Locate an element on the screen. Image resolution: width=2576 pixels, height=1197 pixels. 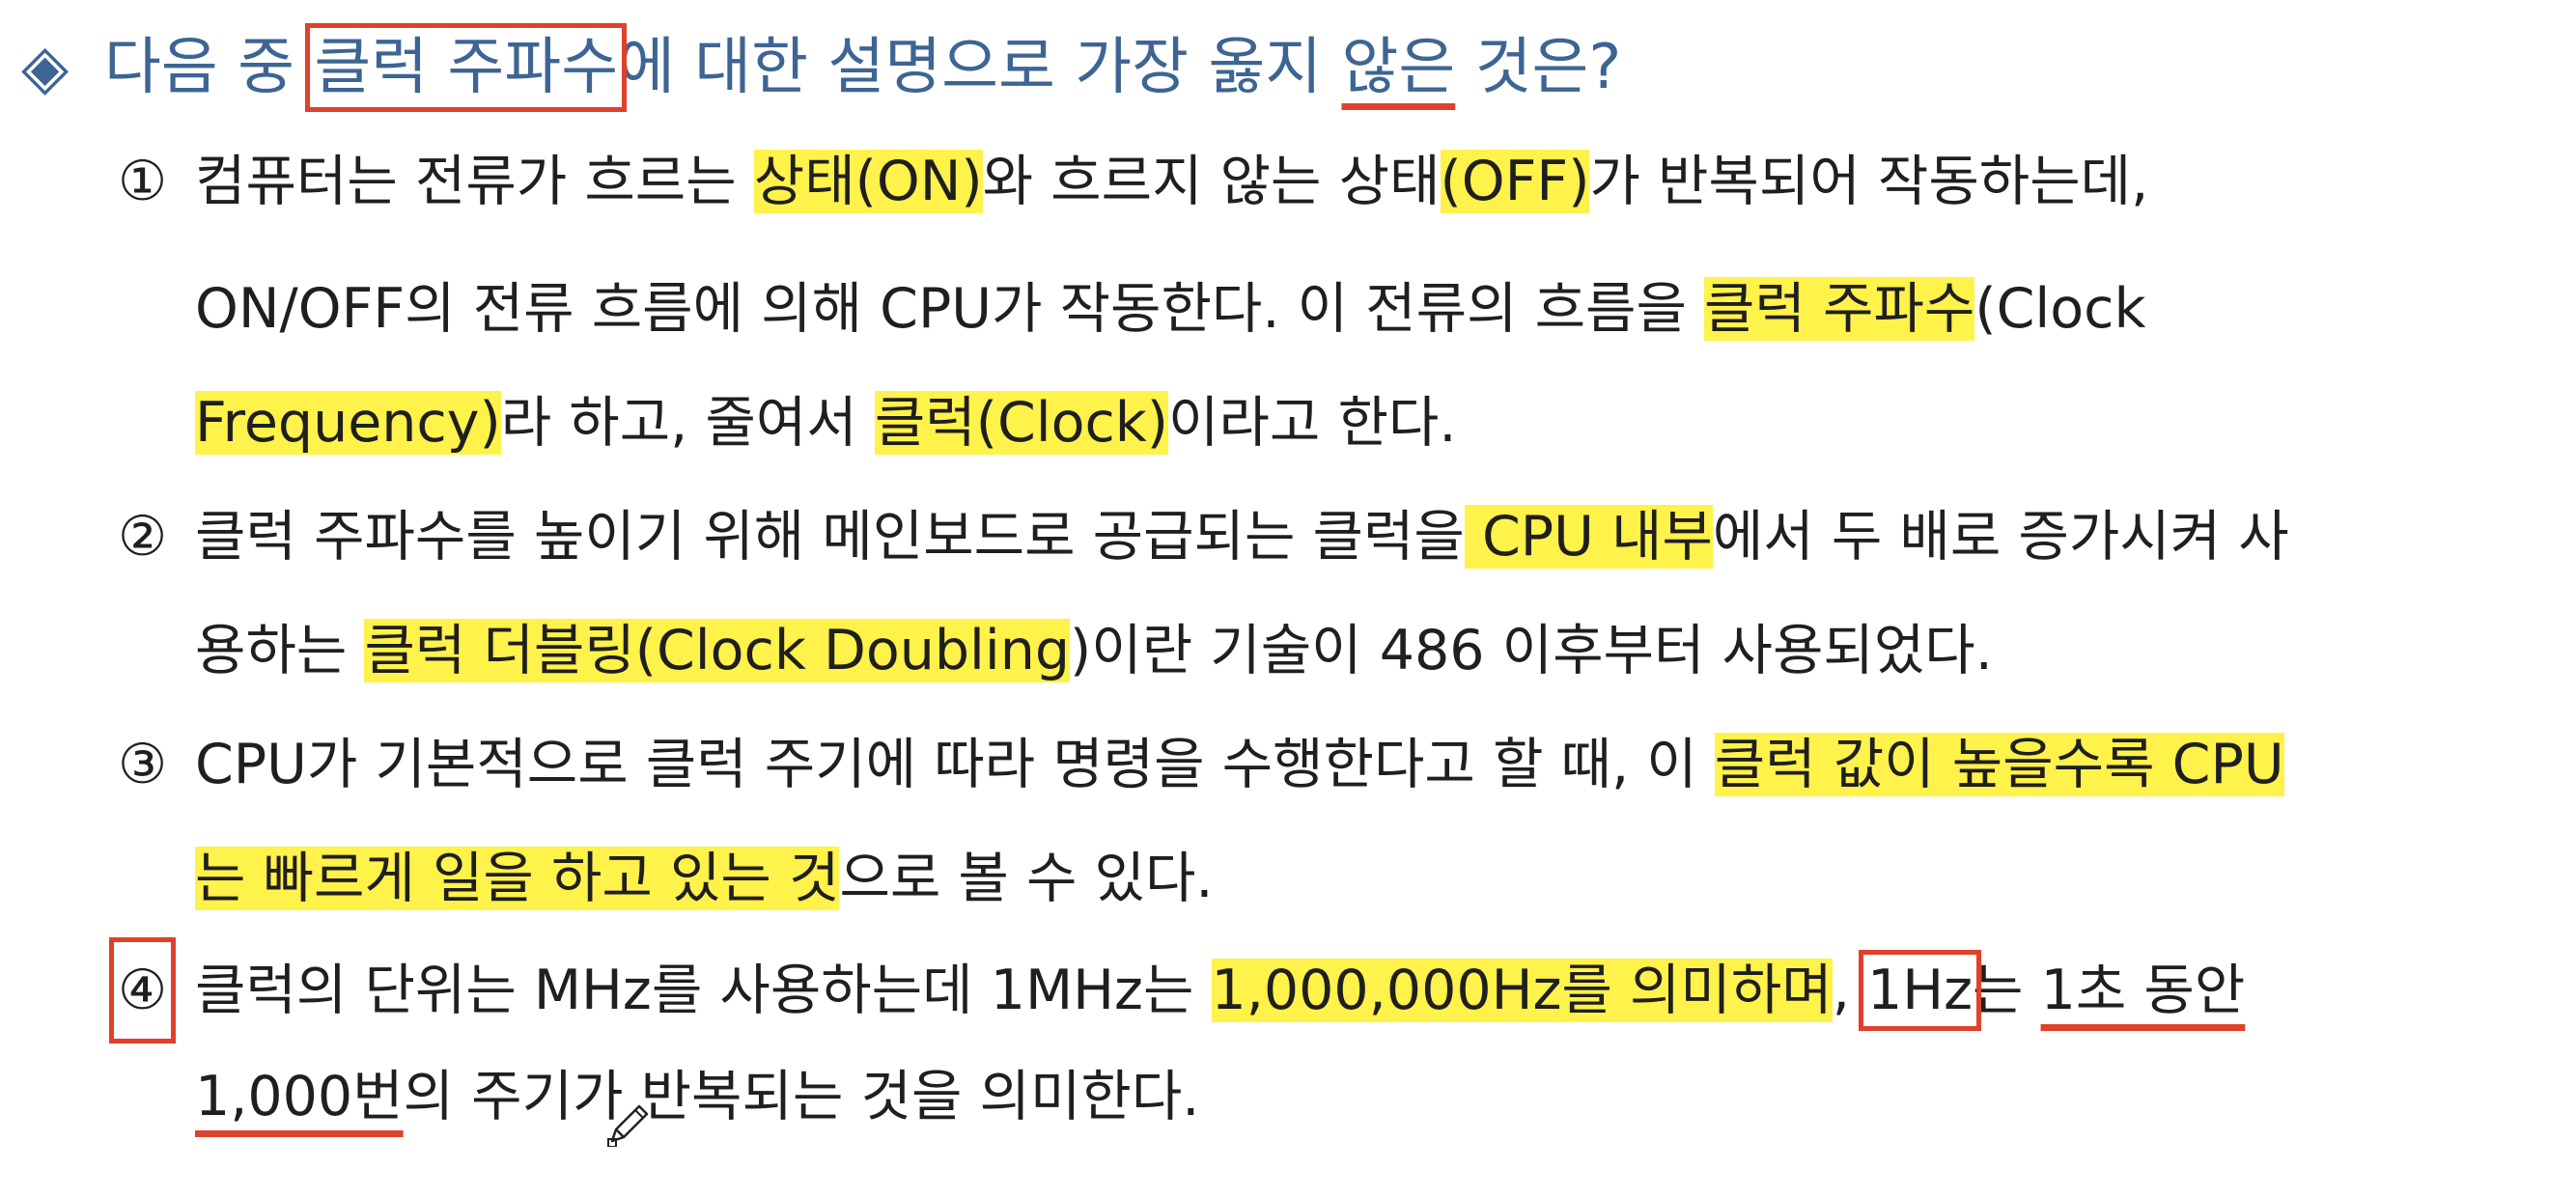
option-2-number: ② is located at coordinates (143, 537).